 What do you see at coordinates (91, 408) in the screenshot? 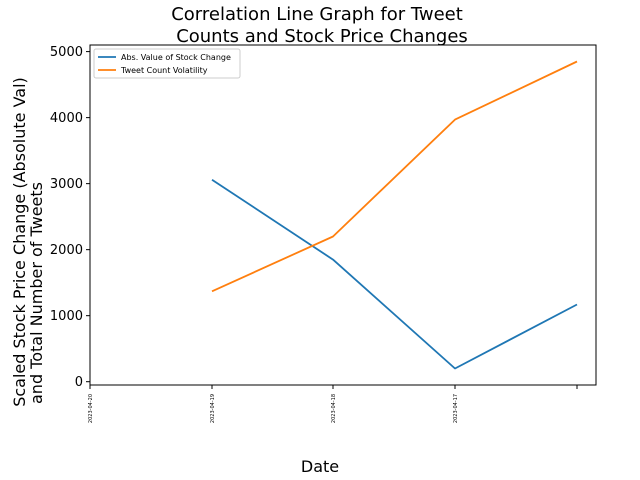
I see `x-tick-label: 2023-04-20` at bounding box center [91, 408].